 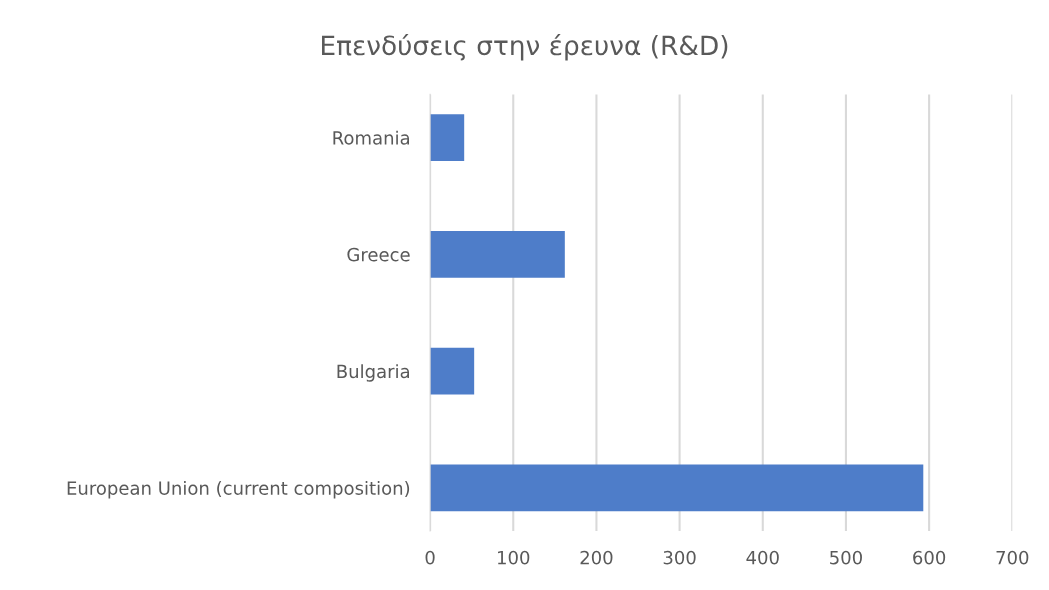 I want to click on x-tick-label: 500, so click(x=846, y=557).